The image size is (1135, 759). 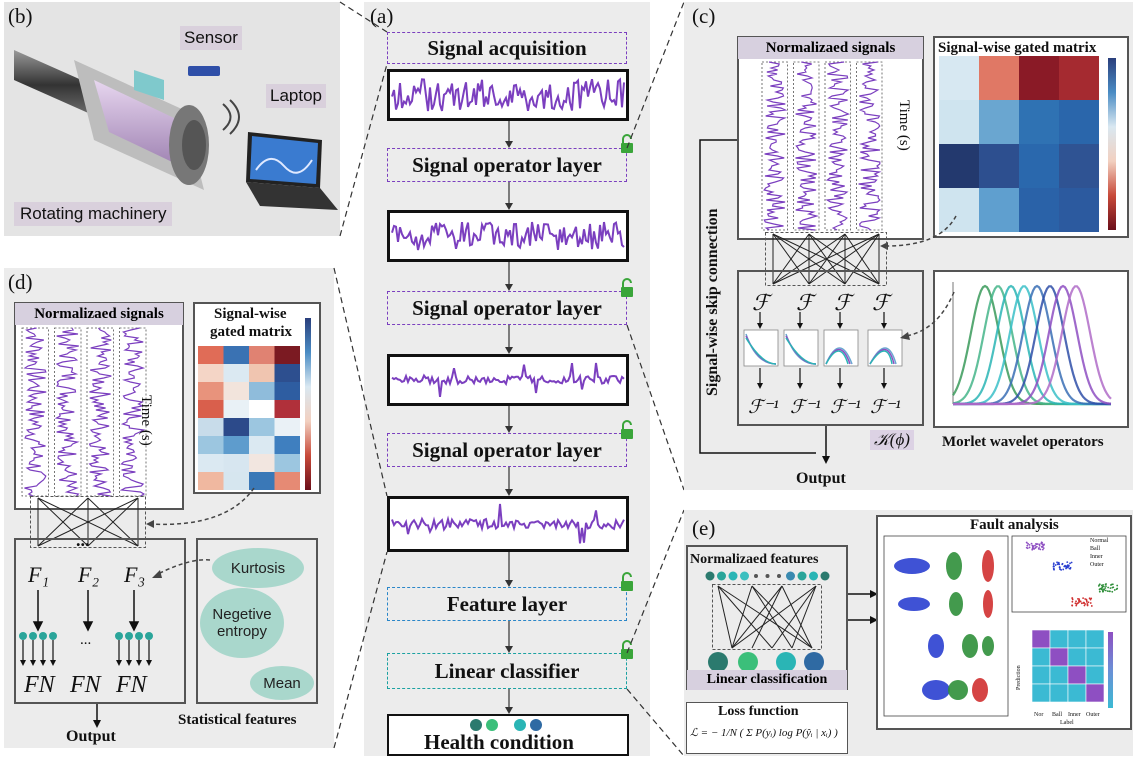 I want to click on d-f1: F₁, so click(x=39, y=574).